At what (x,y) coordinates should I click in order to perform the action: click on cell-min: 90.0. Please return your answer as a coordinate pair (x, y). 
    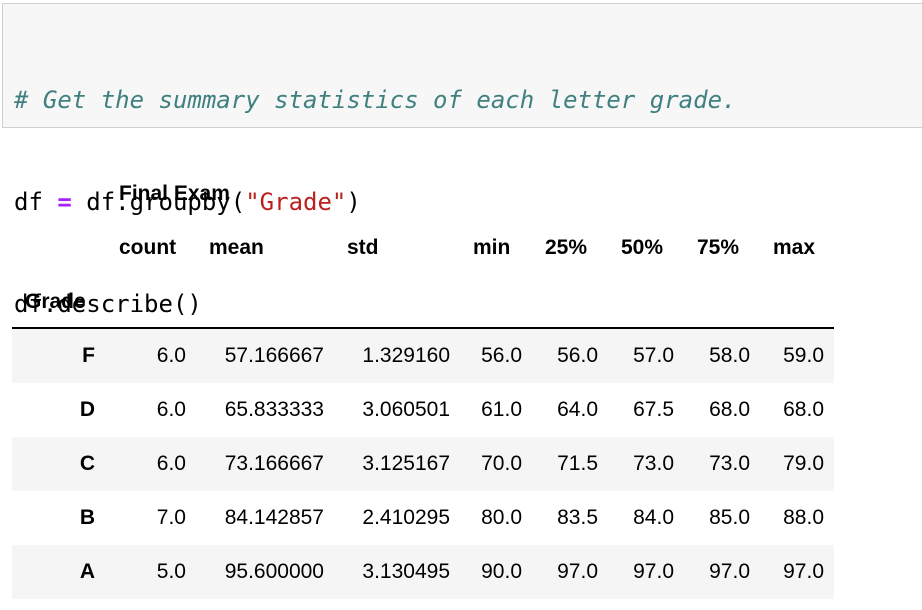
    Looking at the image, I should click on (501, 571).